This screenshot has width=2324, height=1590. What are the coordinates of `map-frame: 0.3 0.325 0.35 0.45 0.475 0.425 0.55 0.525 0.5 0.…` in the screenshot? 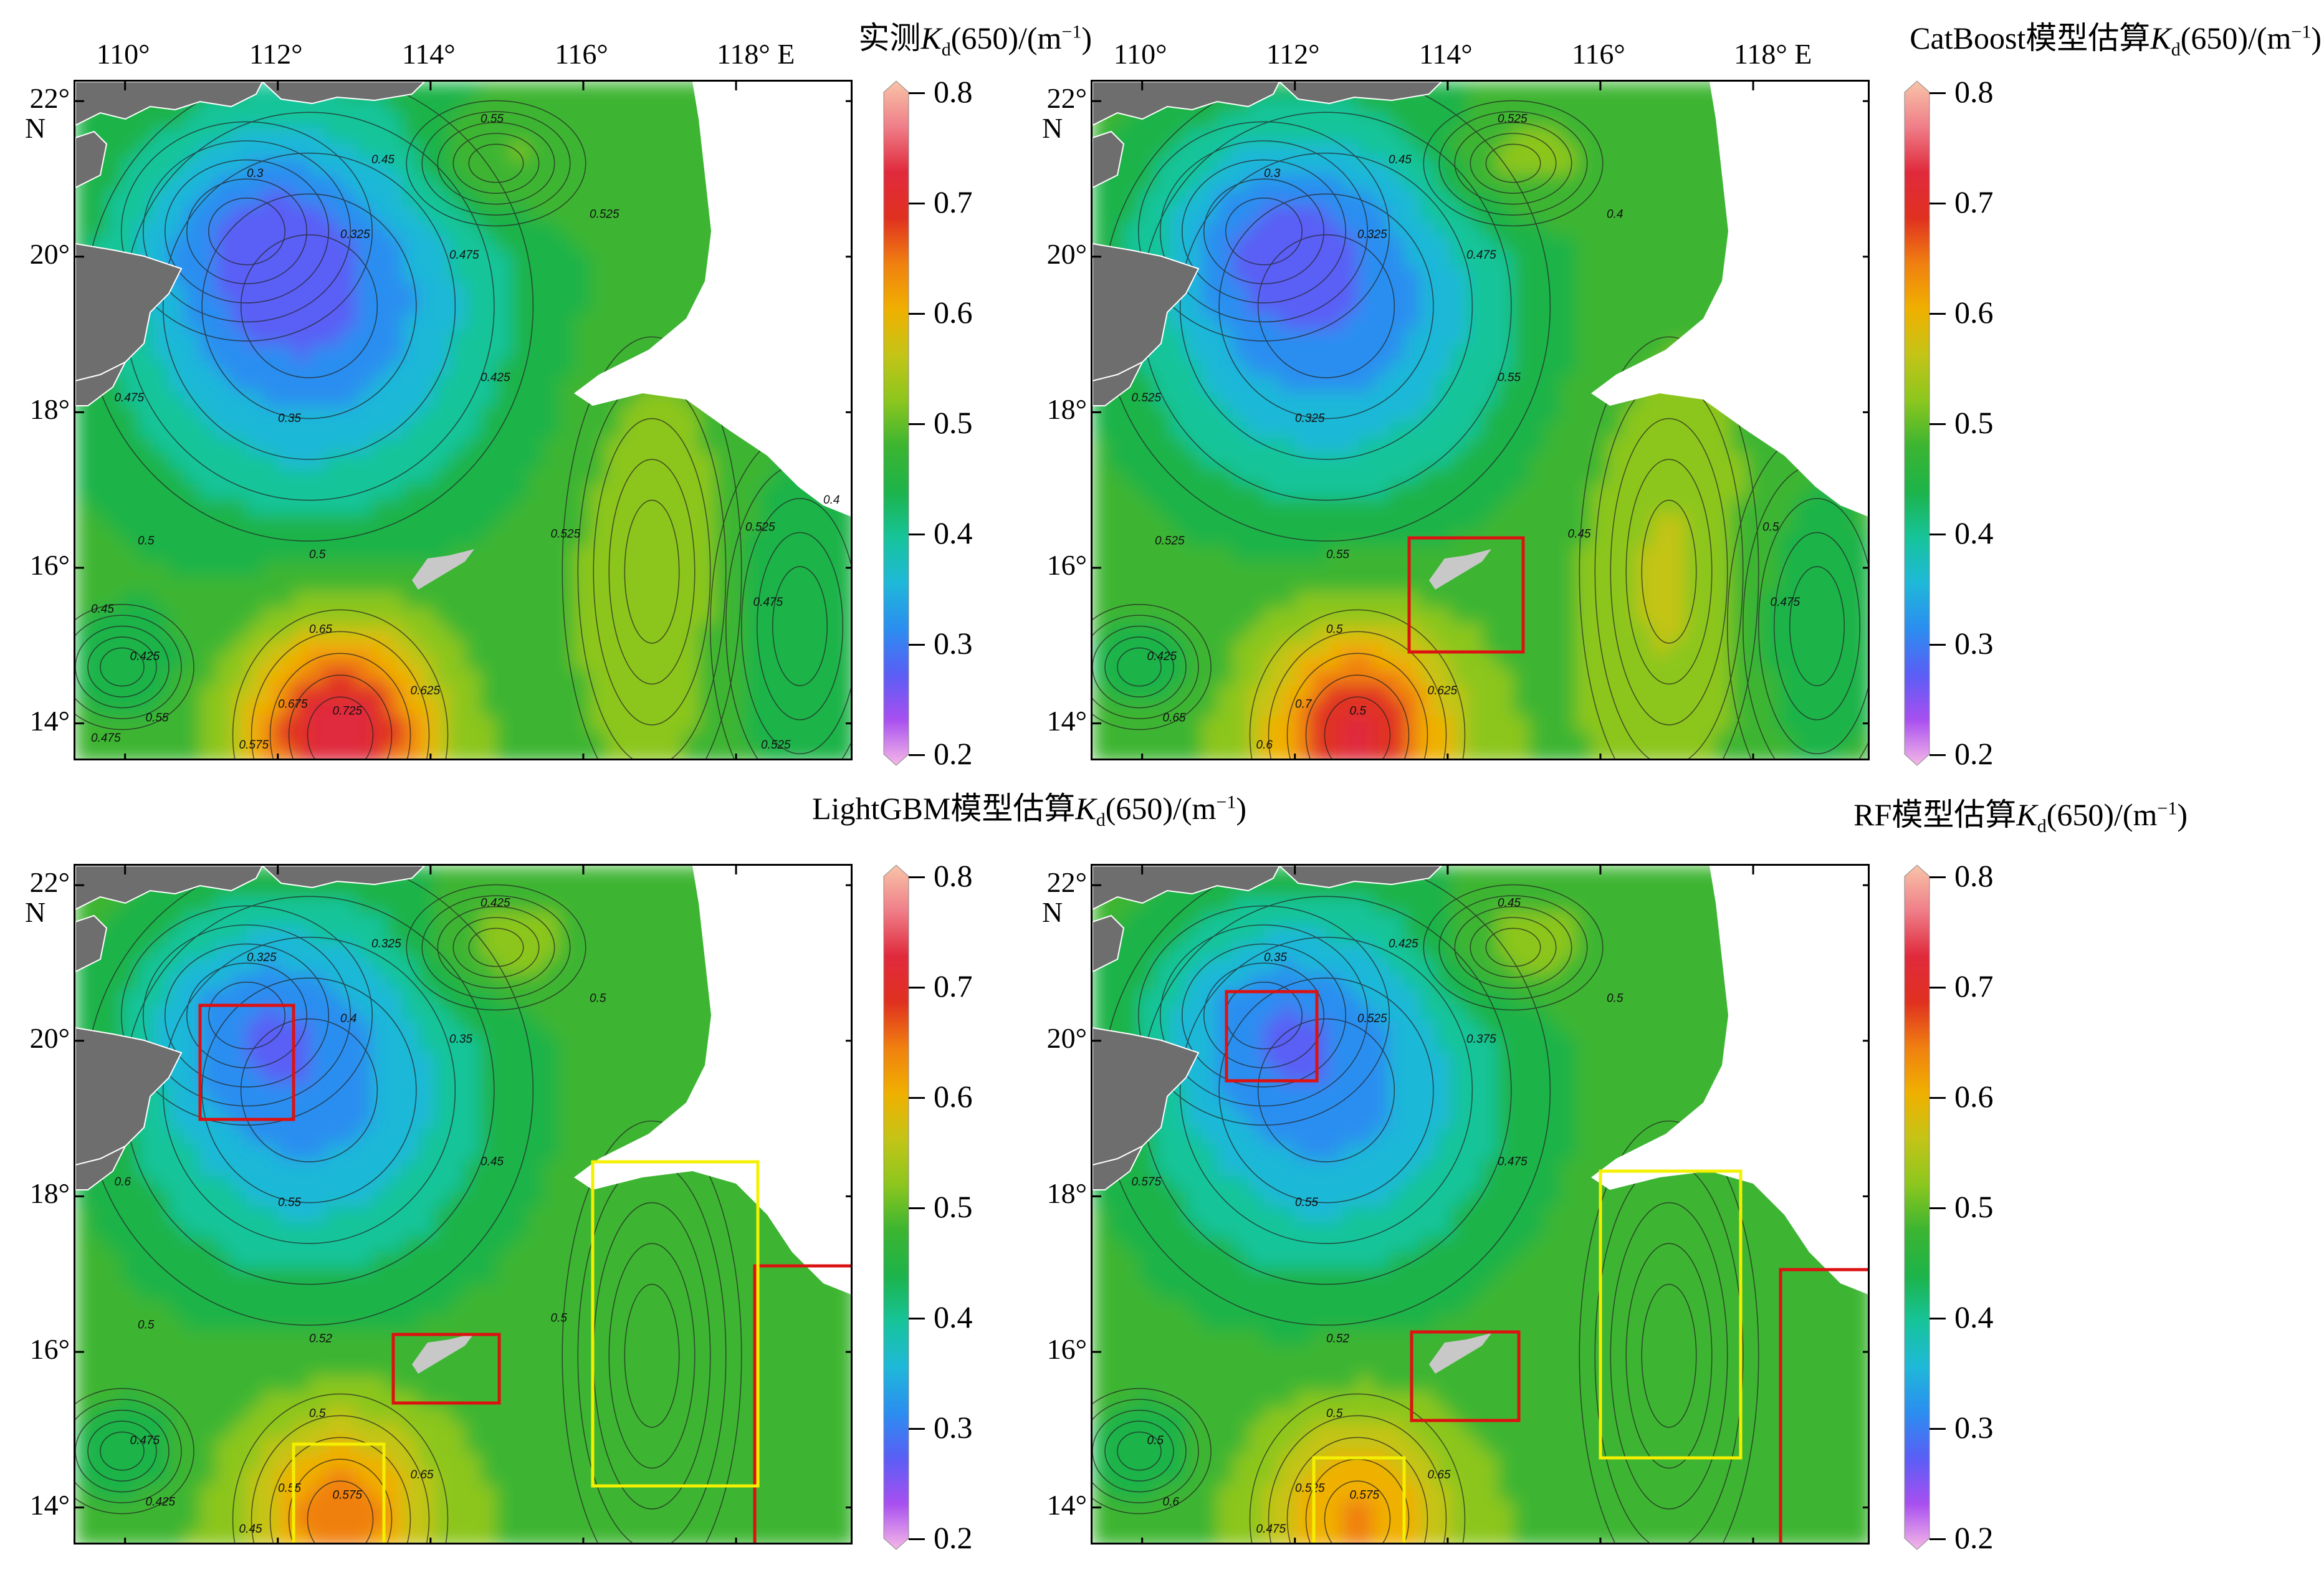 It's located at (463, 420).